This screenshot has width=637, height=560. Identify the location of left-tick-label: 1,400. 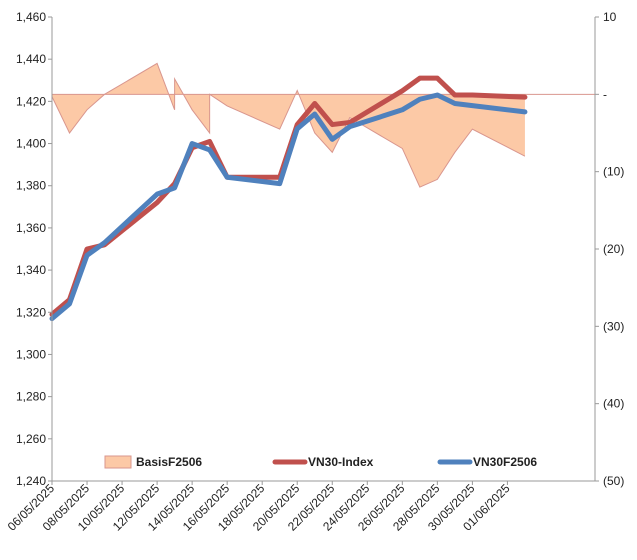
(31, 144).